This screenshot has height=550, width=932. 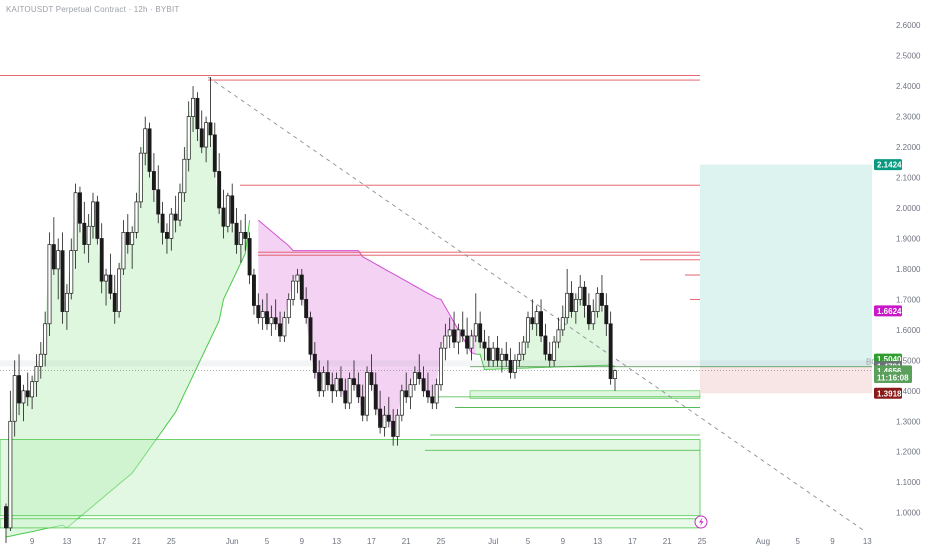 What do you see at coordinates (585, 394) in the screenshot?
I see `demand-zone-mid` at bounding box center [585, 394].